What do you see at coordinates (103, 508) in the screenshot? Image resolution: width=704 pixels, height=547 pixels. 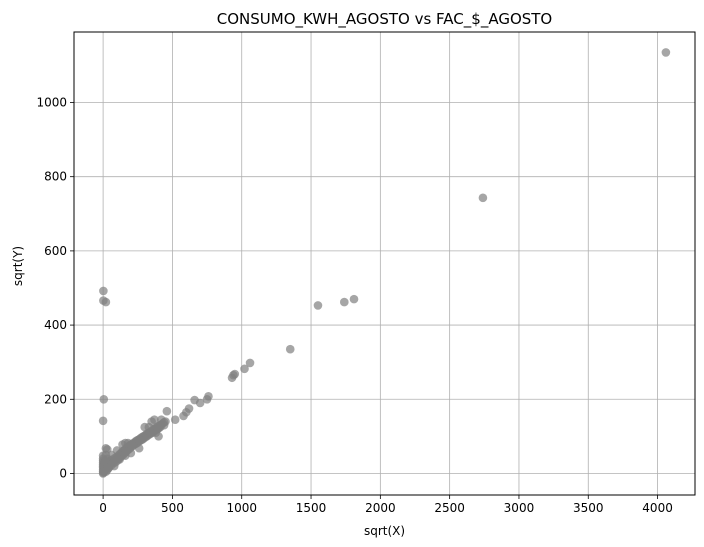 I see `x-tick-label: 0` at bounding box center [103, 508].